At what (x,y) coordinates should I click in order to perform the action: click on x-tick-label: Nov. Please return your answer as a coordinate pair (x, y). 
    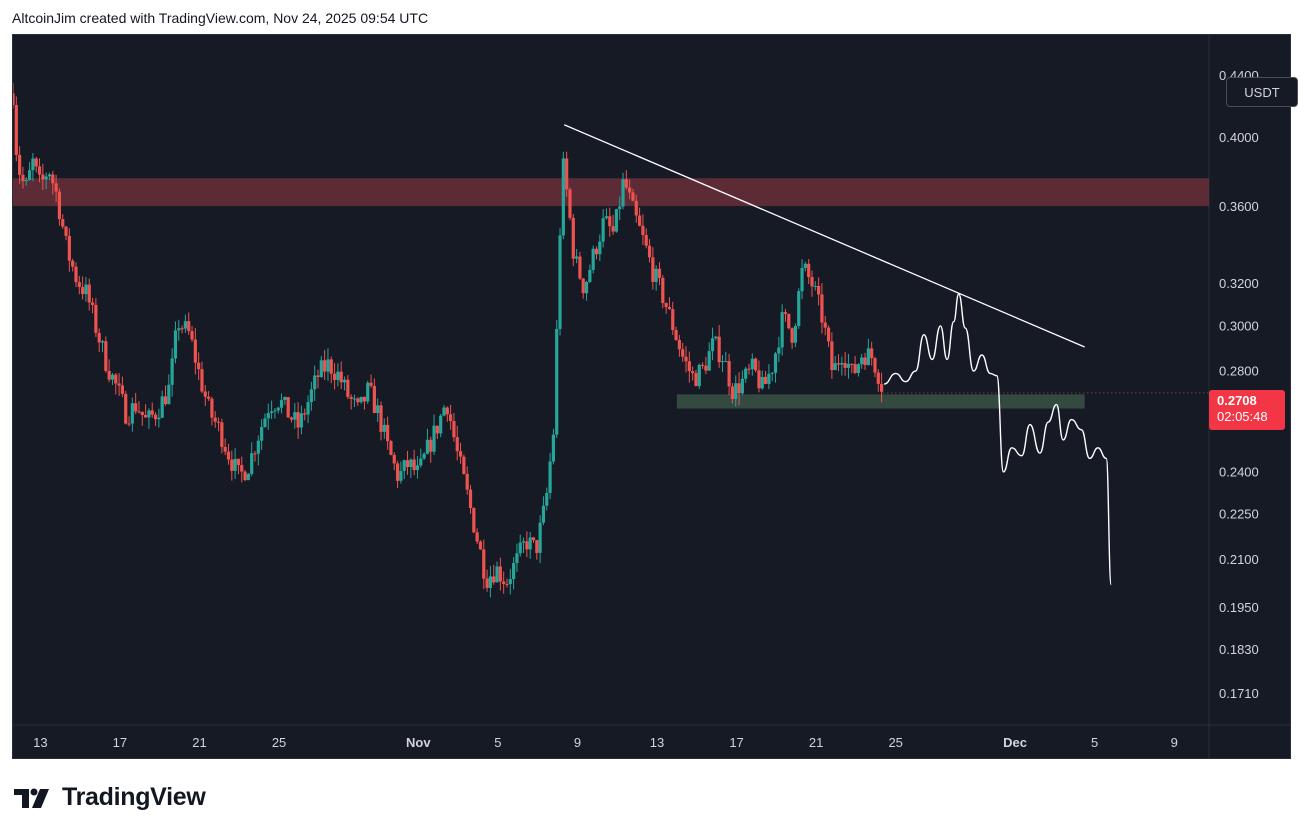
    Looking at the image, I should click on (418, 742).